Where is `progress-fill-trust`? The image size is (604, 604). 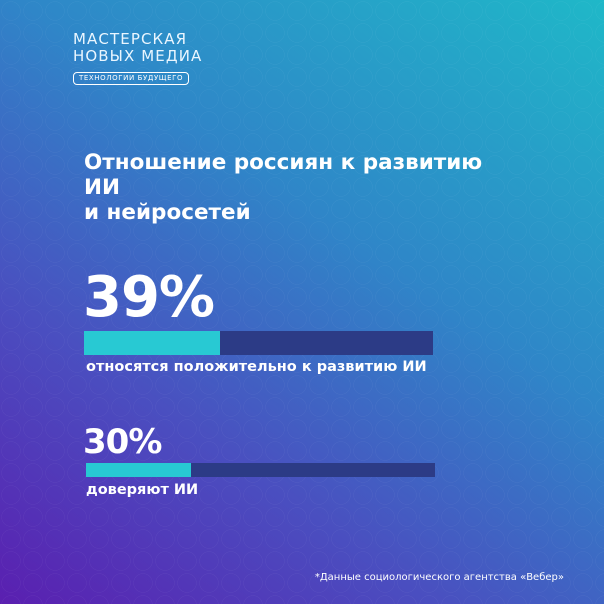
progress-fill-trust is located at coordinates (138, 470).